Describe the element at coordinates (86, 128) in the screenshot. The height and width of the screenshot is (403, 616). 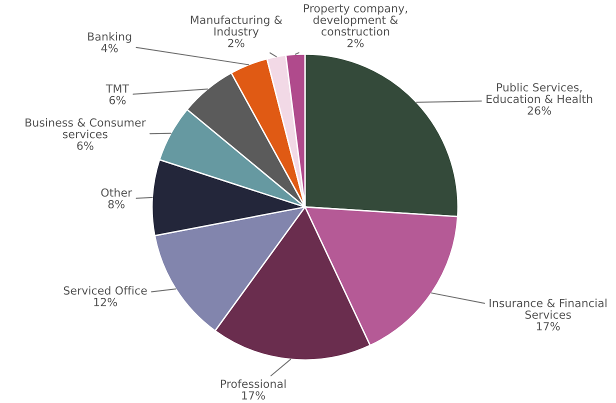
I see `slice-label: Business & Consumer services` at that location.